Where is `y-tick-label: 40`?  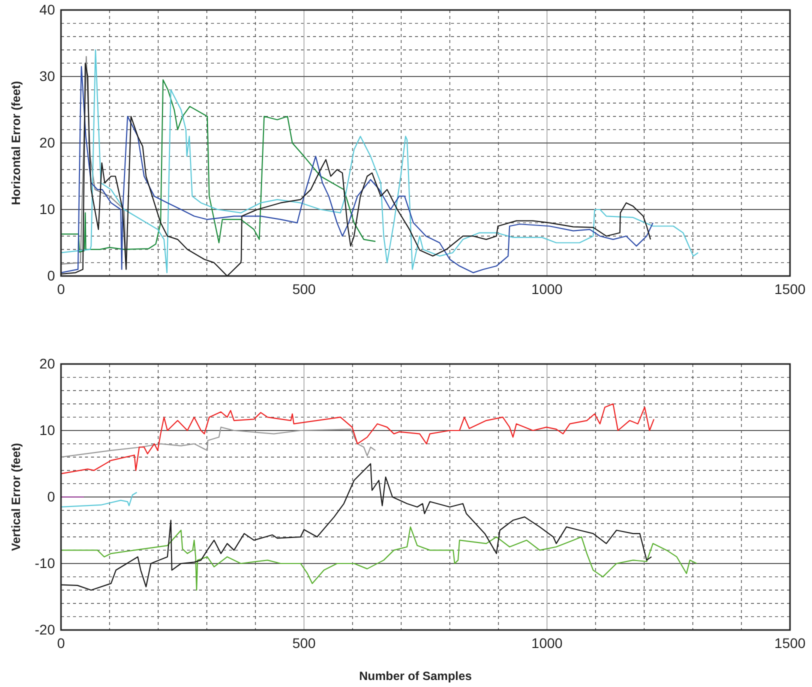
y-tick-label: 40 is located at coordinates (47, 9).